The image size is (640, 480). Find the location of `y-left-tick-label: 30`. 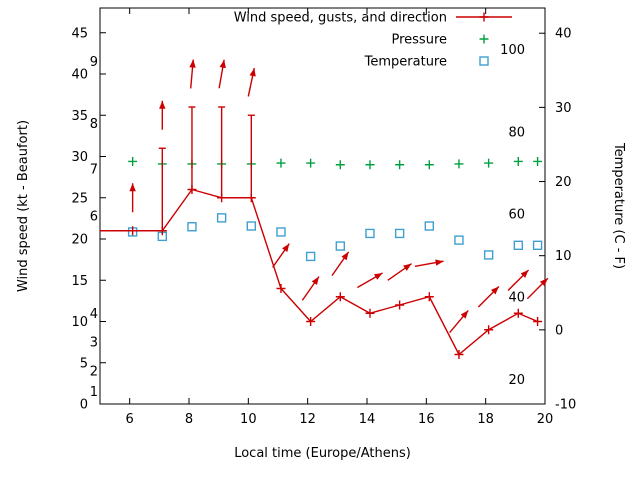

y-left-tick-label: 30 is located at coordinates (79, 157).